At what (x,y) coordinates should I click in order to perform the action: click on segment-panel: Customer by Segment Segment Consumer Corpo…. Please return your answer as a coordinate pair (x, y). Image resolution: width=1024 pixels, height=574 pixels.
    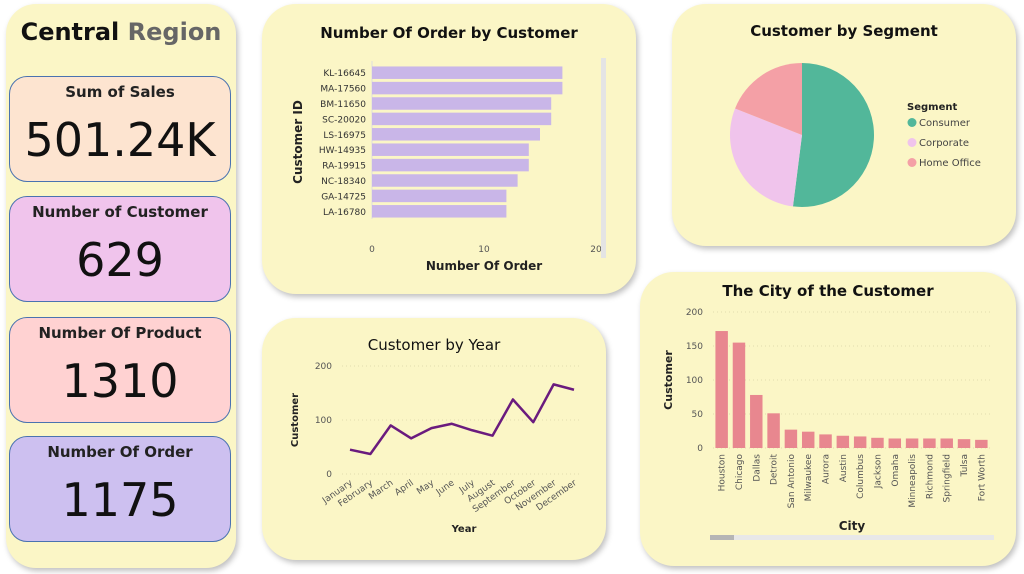
    Looking at the image, I should click on (844, 125).